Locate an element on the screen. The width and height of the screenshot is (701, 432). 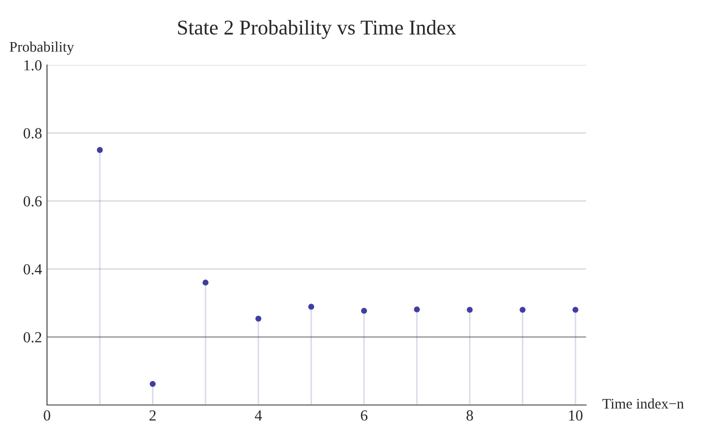
chart-title: State 2 Probability vs Time Index is located at coordinates (317, 29).